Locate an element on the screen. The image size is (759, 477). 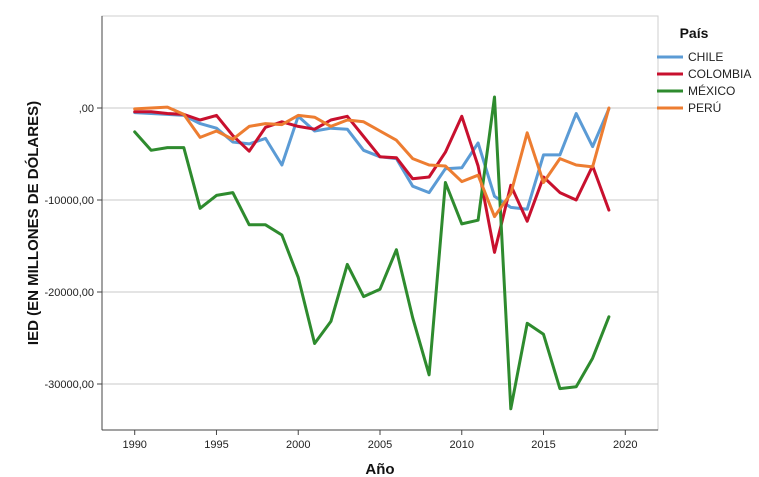
y-tick-label-0: ,00 is located at coordinates (86, 109).